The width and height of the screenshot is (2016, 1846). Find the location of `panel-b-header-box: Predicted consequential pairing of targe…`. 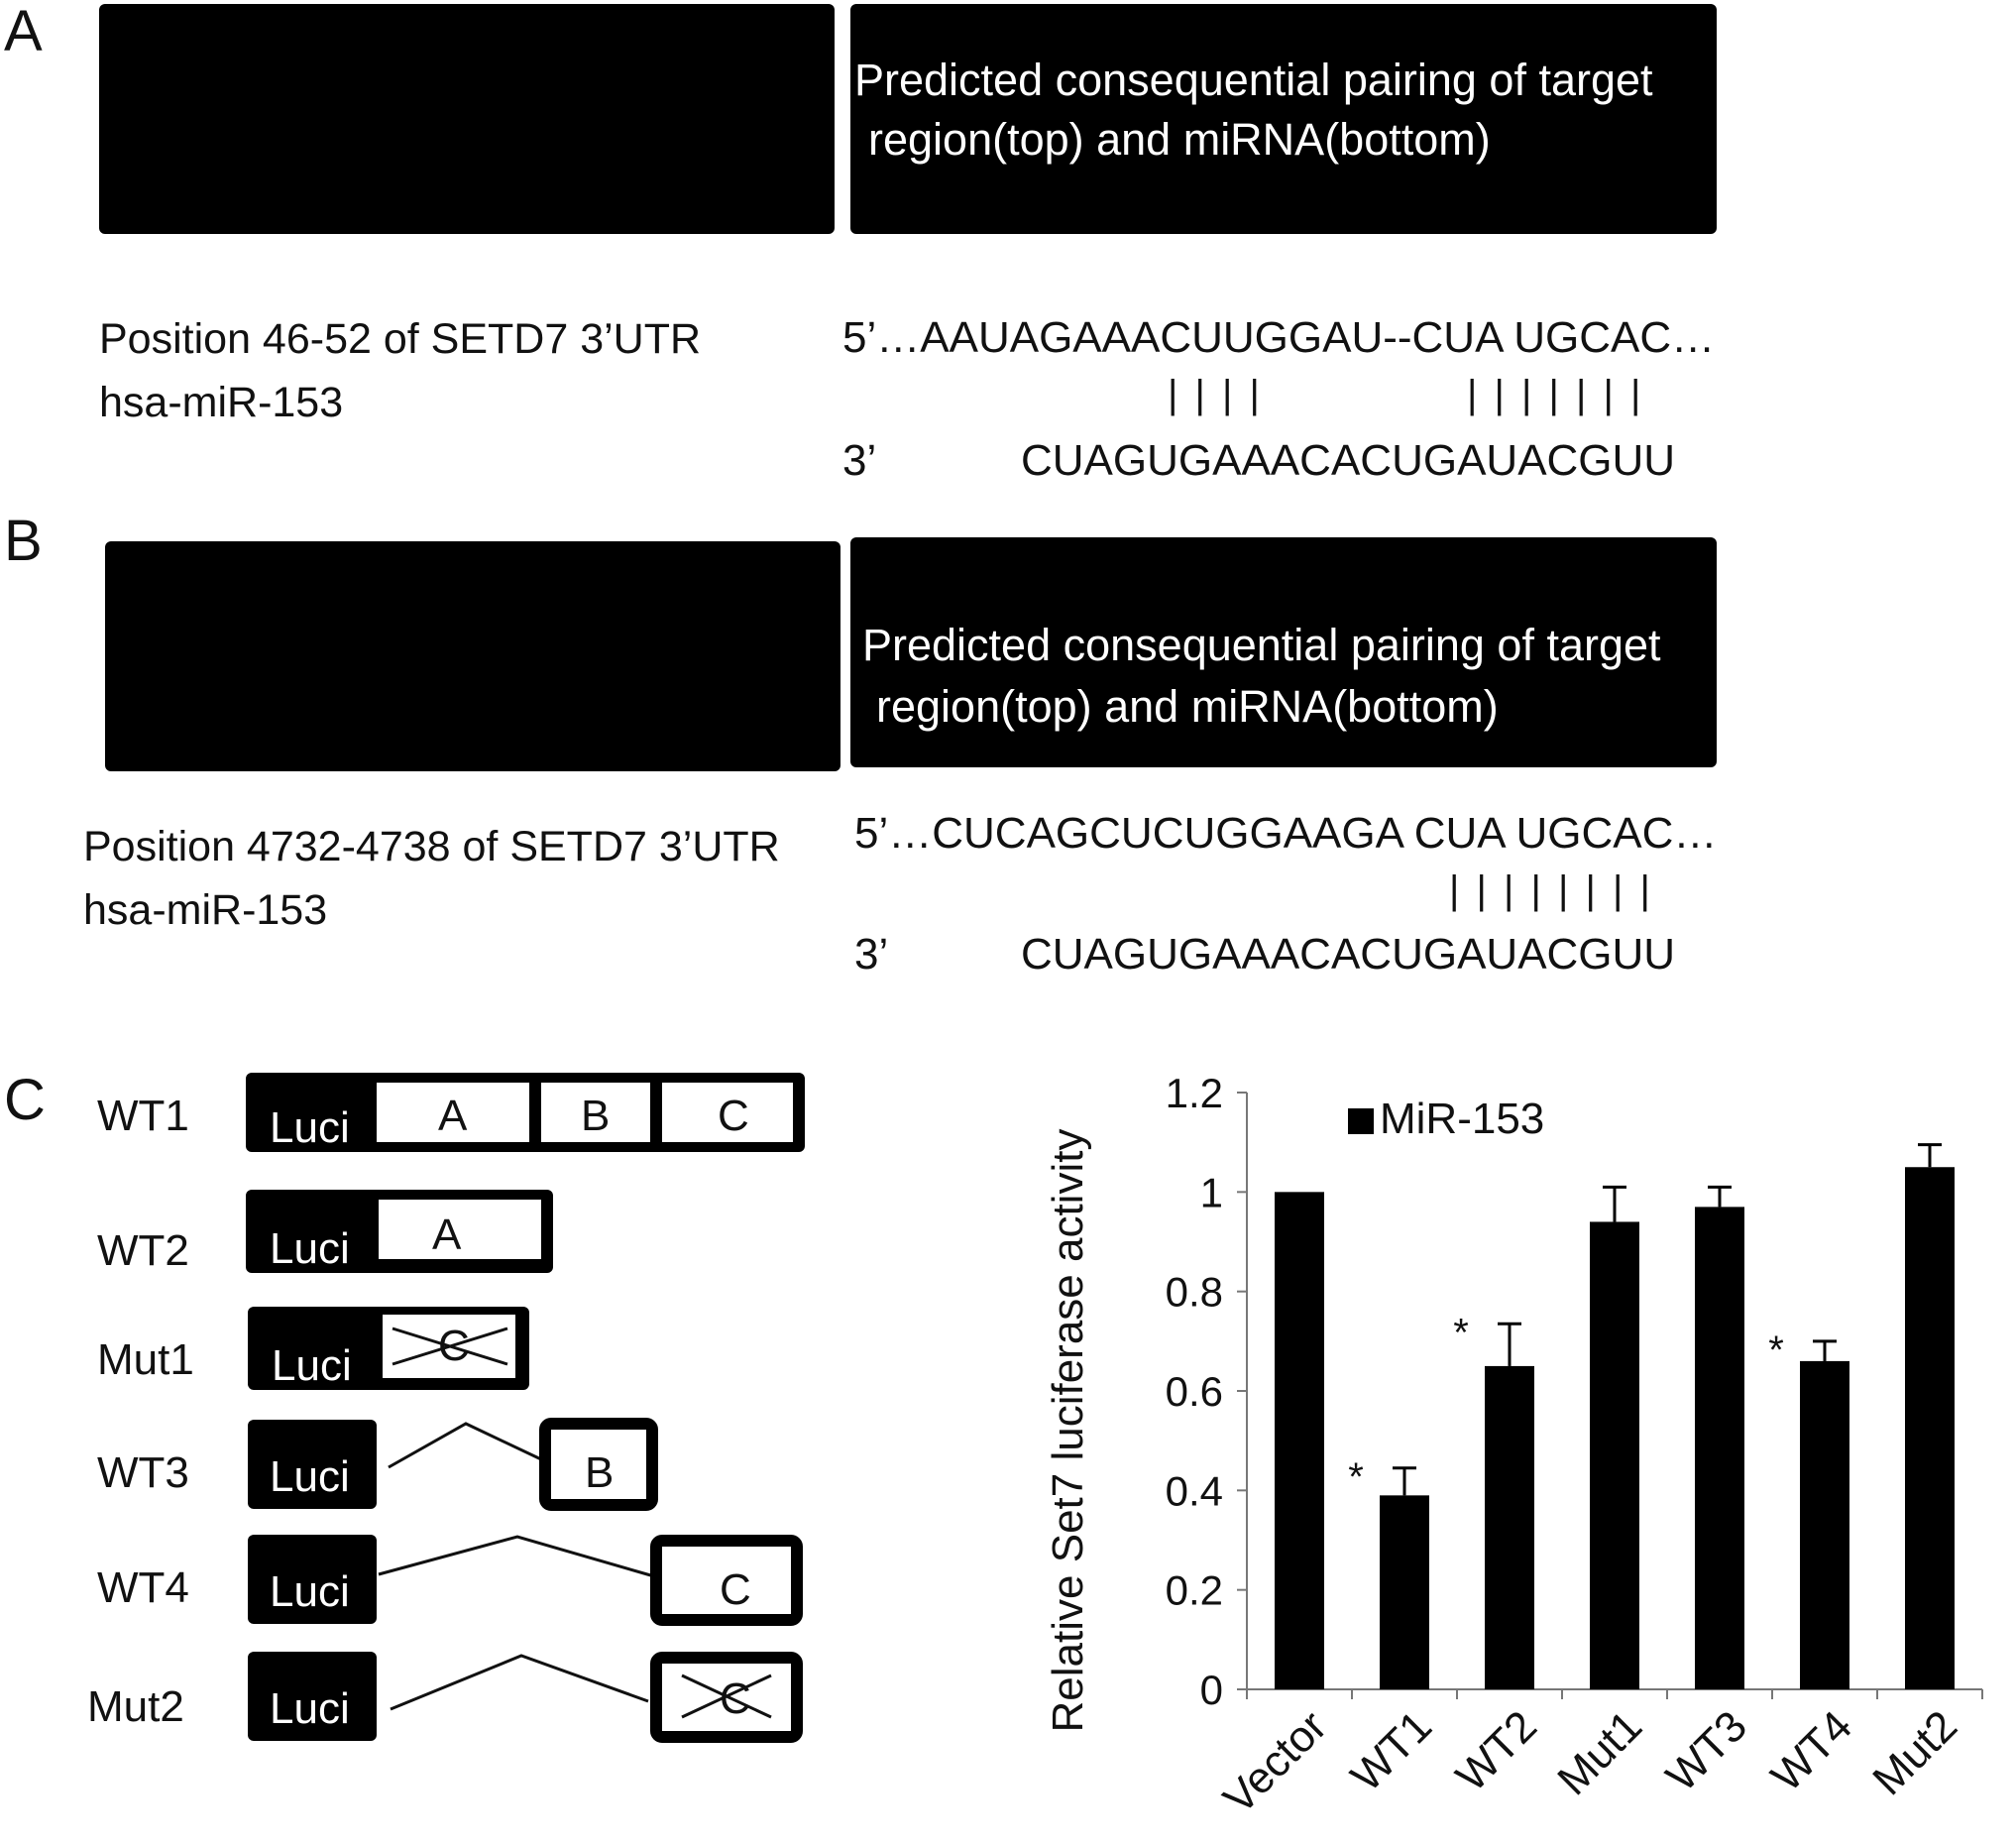

panel-b-header-box: Predicted consequential pairing of targe… is located at coordinates (1283, 652).